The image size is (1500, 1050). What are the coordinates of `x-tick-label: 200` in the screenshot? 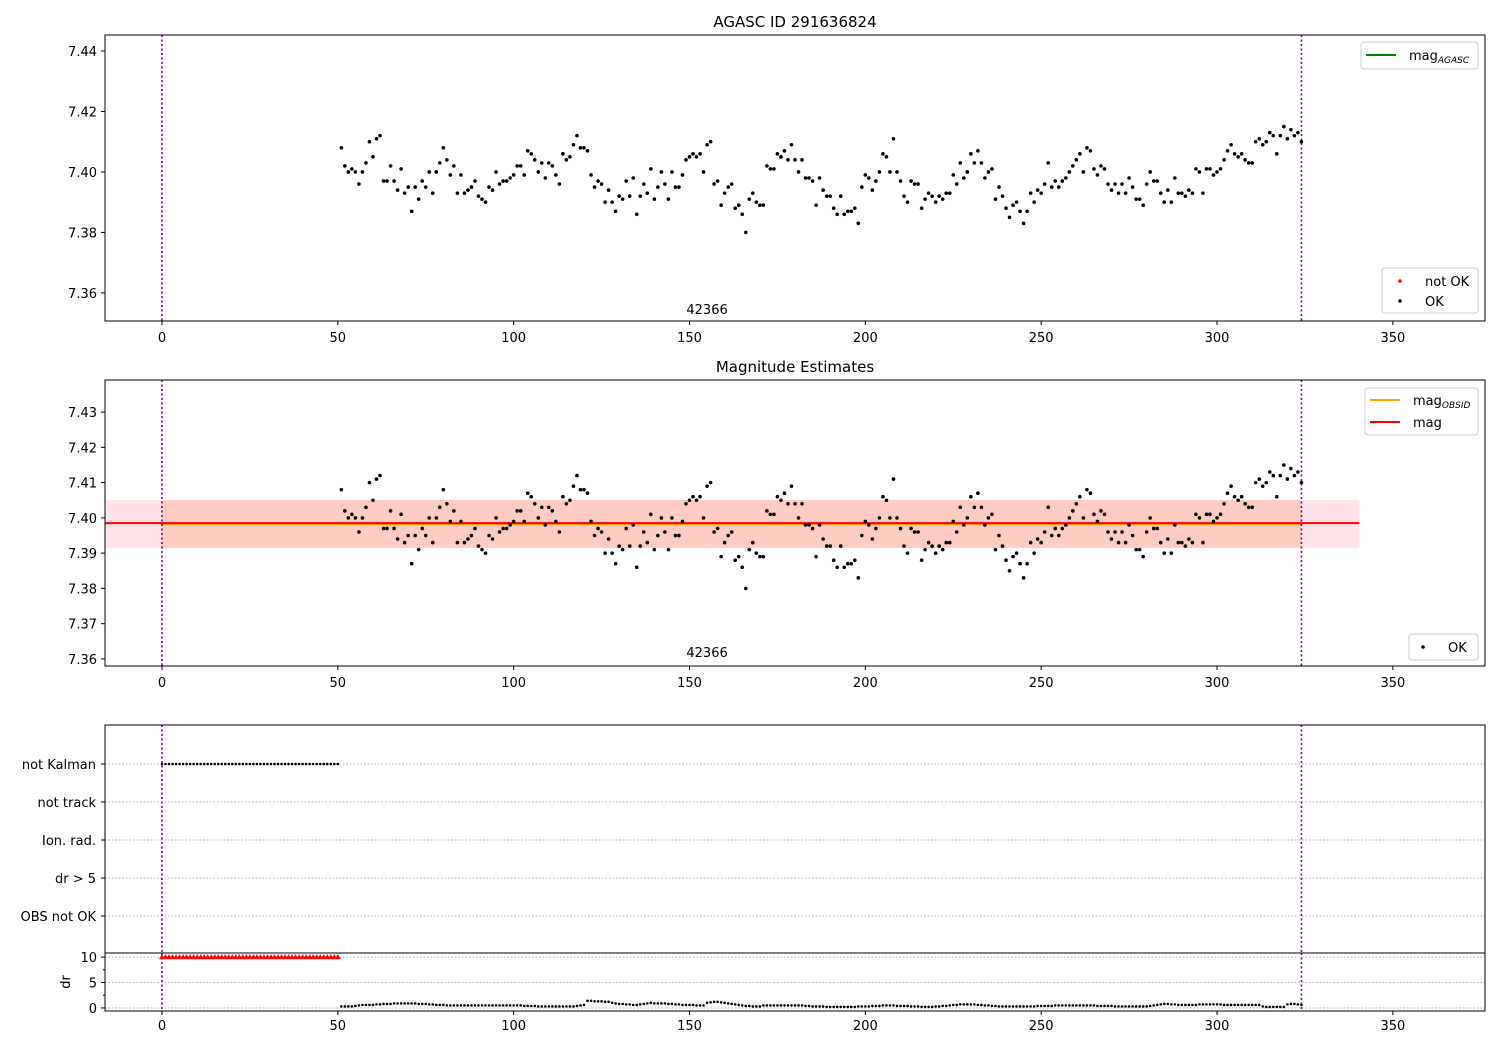 It's located at (865, 1026).